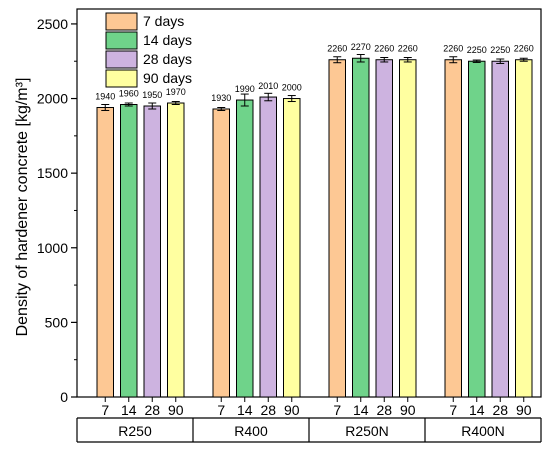 This screenshot has height=451, width=550. Describe the element at coordinates (105, 96) in the screenshot. I see `data-label: 1940` at that location.